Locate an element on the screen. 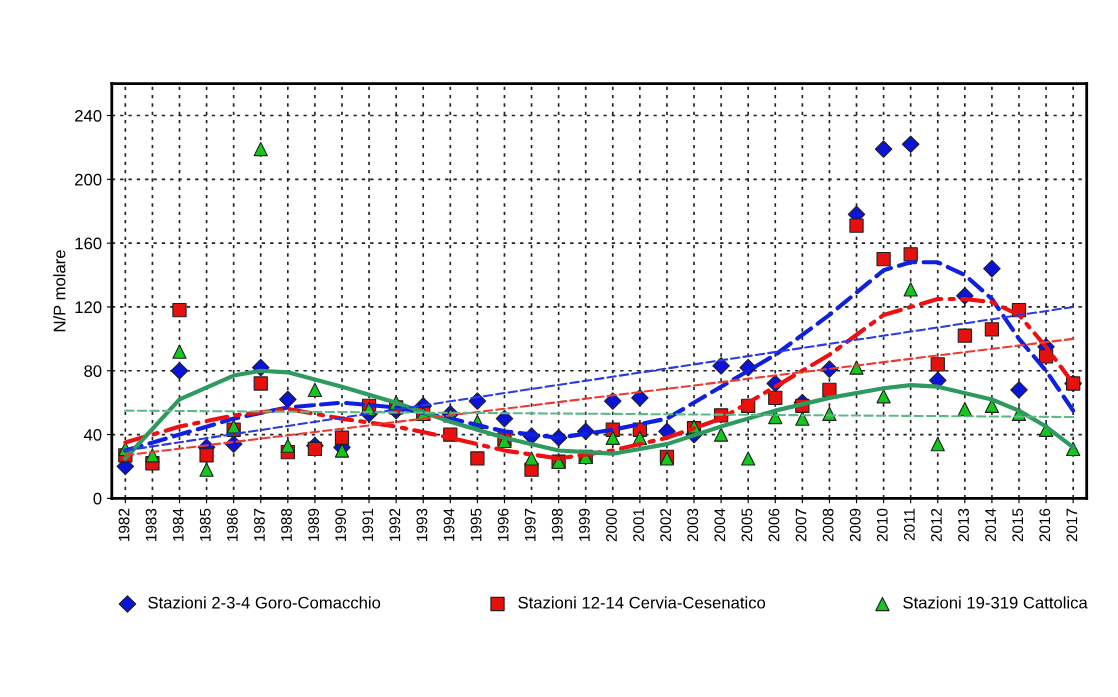  x-tick-label: 1994 is located at coordinates (449, 524).